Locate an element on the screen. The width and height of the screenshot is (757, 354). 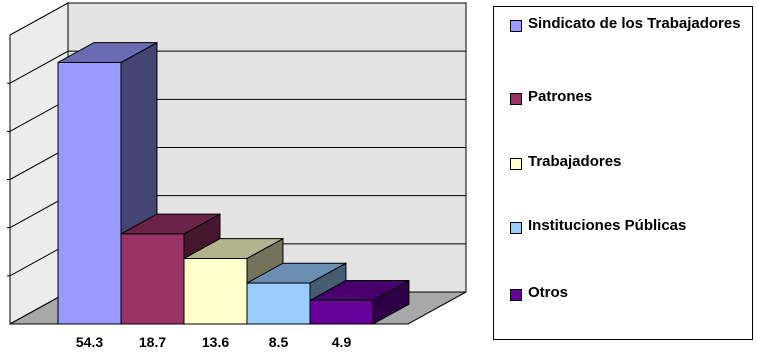
data-label: 18.7 is located at coordinates (152, 342).